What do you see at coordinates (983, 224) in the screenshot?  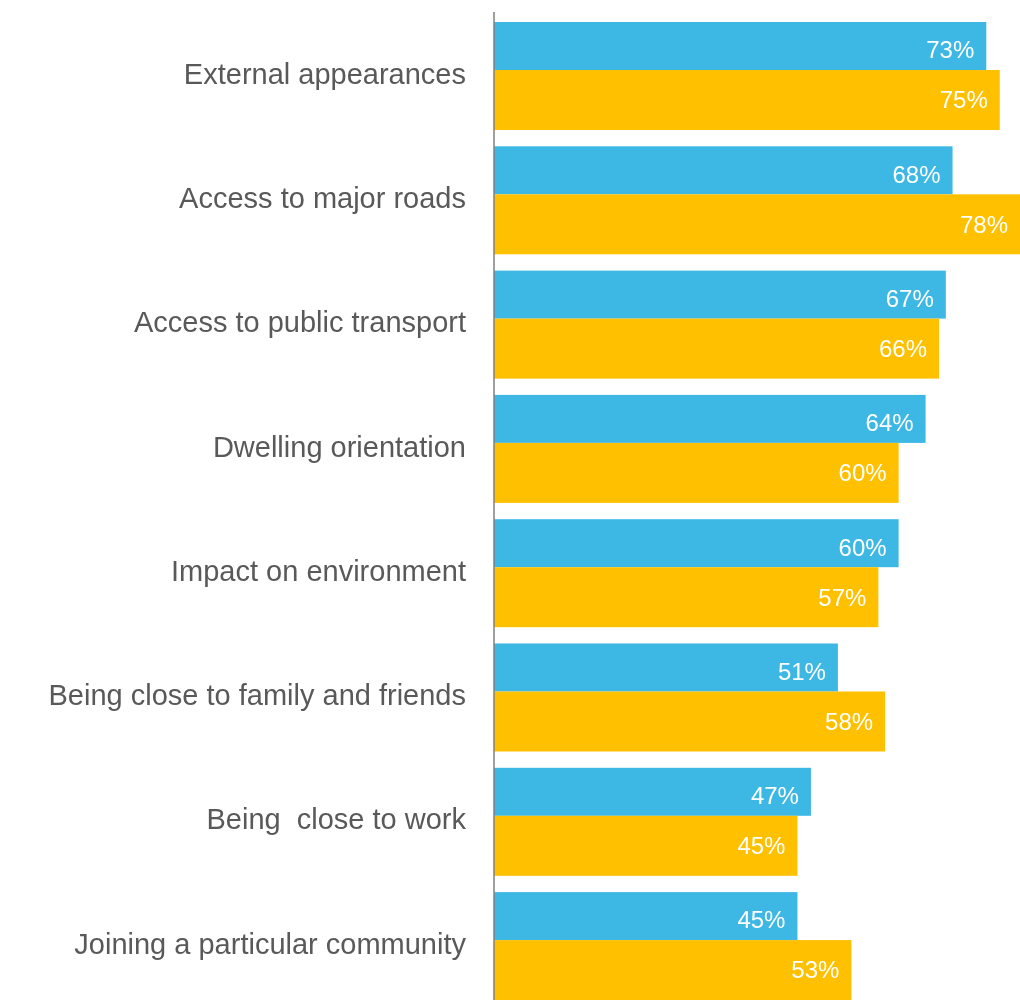 I see `data-label: 78%` at bounding box center [983, 224].